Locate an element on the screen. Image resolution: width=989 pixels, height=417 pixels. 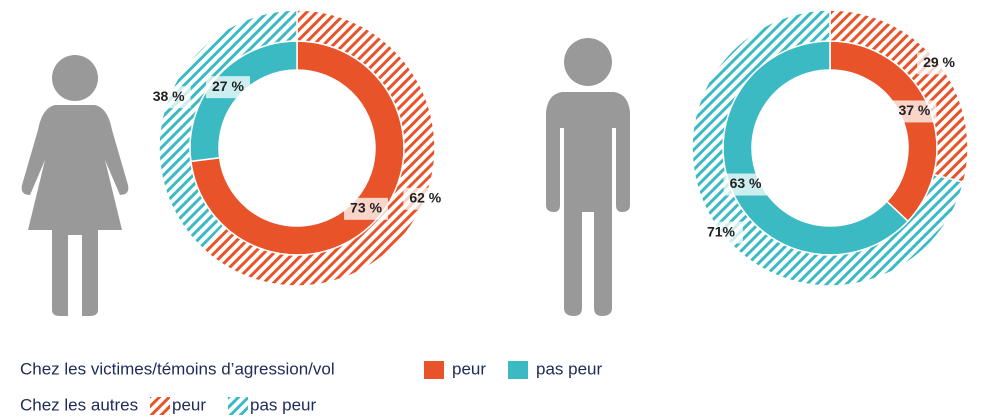
data-label: 38 % is located at coordinates (169, 96).